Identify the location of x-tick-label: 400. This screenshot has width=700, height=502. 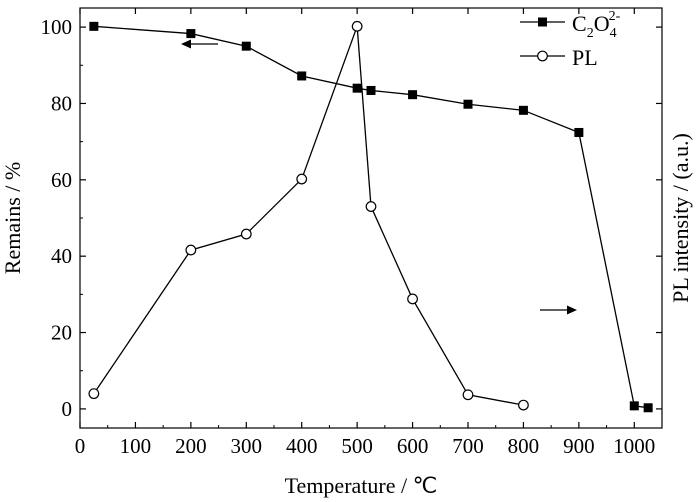
(302, 446).